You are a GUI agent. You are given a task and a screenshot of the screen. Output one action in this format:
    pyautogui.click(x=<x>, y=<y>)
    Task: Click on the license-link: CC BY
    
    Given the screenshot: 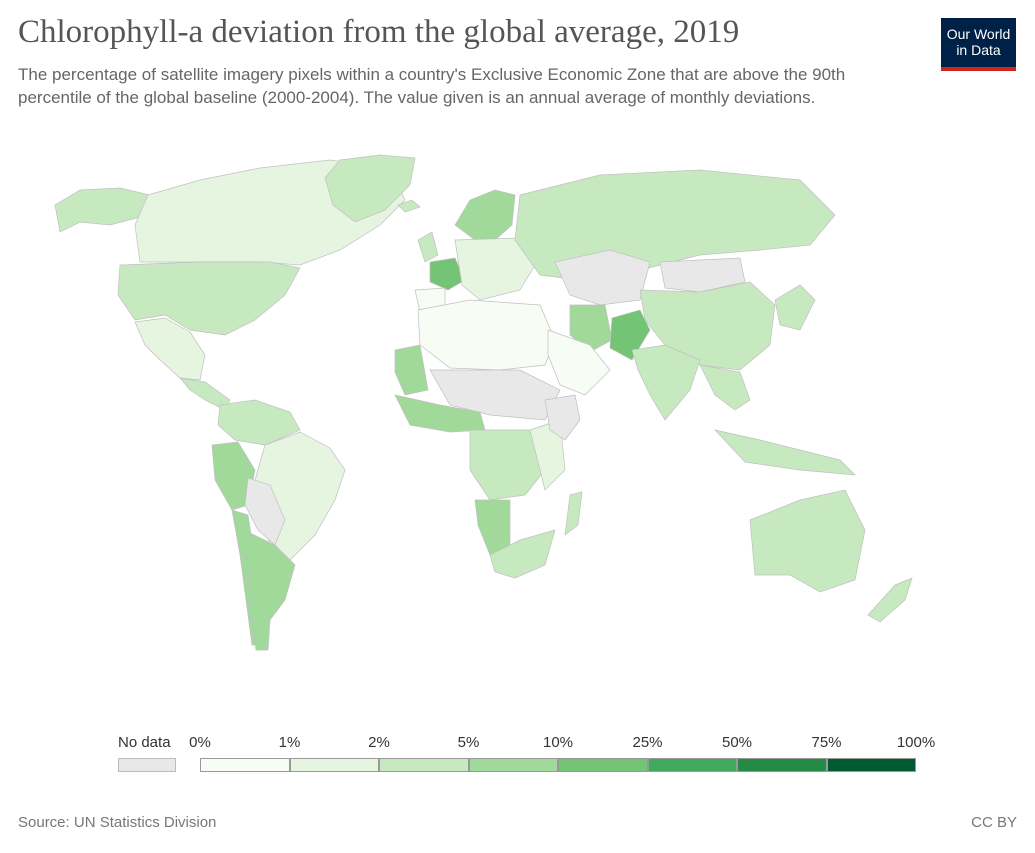 What is the action you would take?
    pyautogui.click(x=994, y=822)
    